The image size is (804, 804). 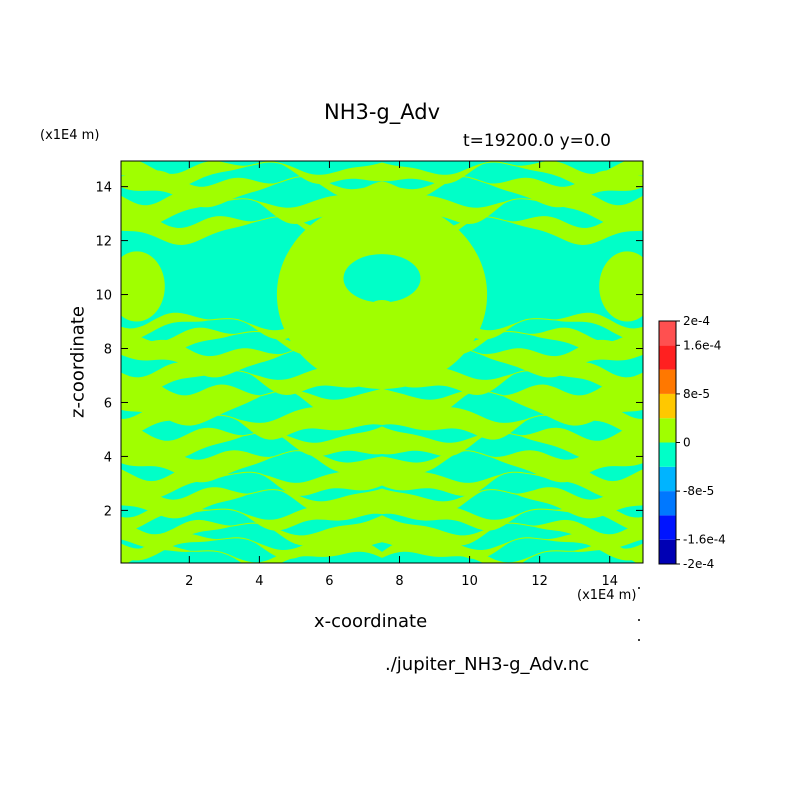 What do you see at coordinates (469, 581) in the screenshot?
I see `x-tick-label: 10` at bounding box center [469, 581].